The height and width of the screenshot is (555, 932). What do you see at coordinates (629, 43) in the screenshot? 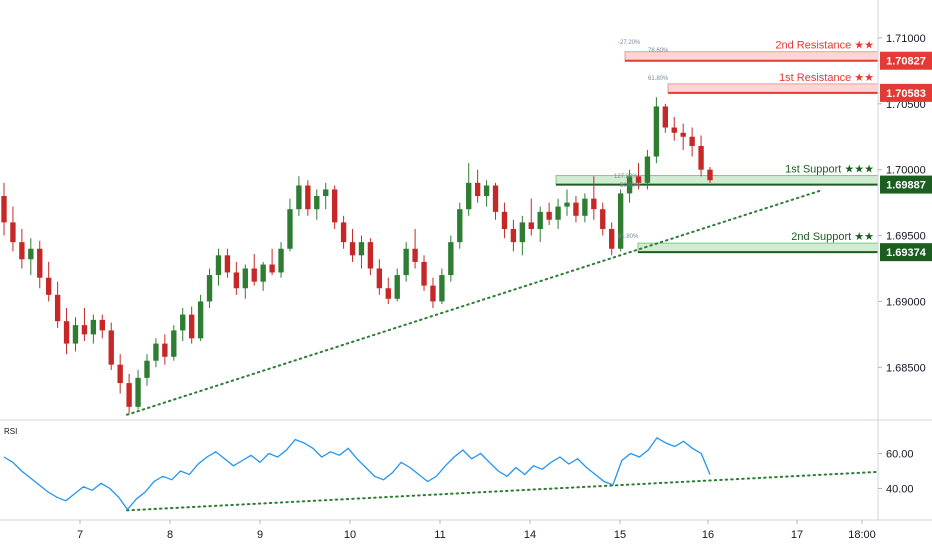
I see `fib-label: -27.20%` at bounding box center [629, 43].